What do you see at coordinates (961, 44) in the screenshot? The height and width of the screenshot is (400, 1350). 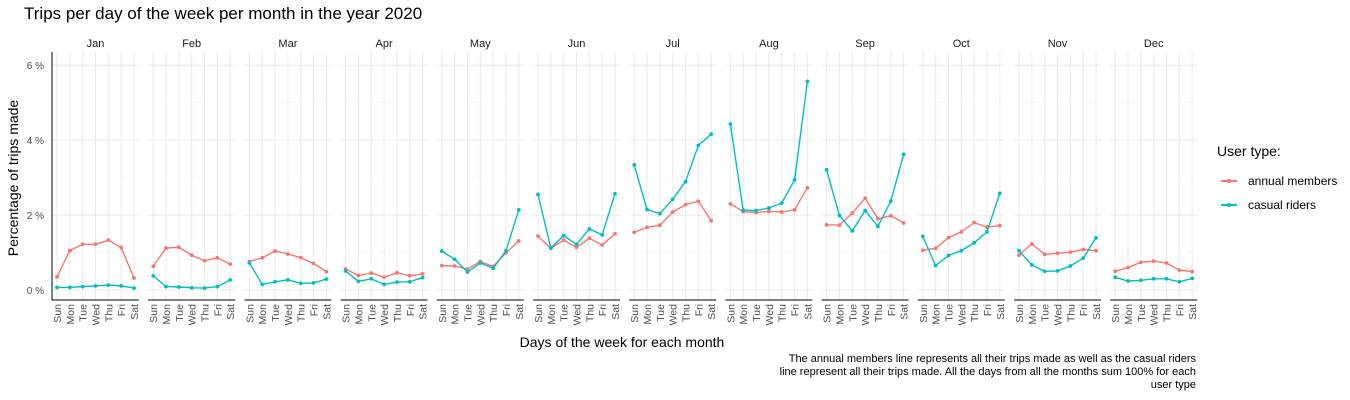 I see `facet-label: Oct` at bounding box center [961, 44].